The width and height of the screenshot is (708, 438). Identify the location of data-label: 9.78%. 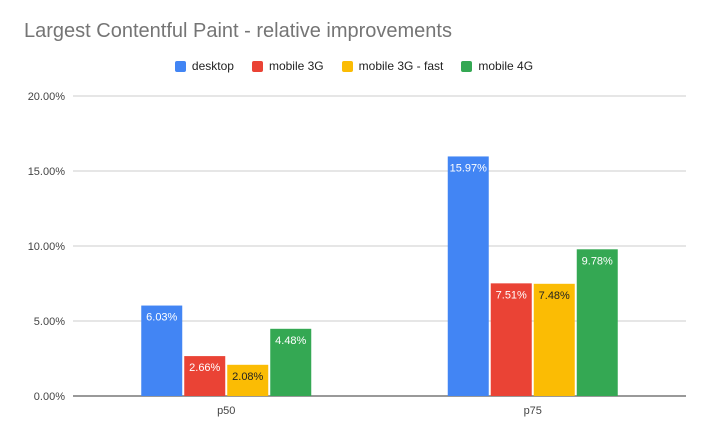
(597, 261).